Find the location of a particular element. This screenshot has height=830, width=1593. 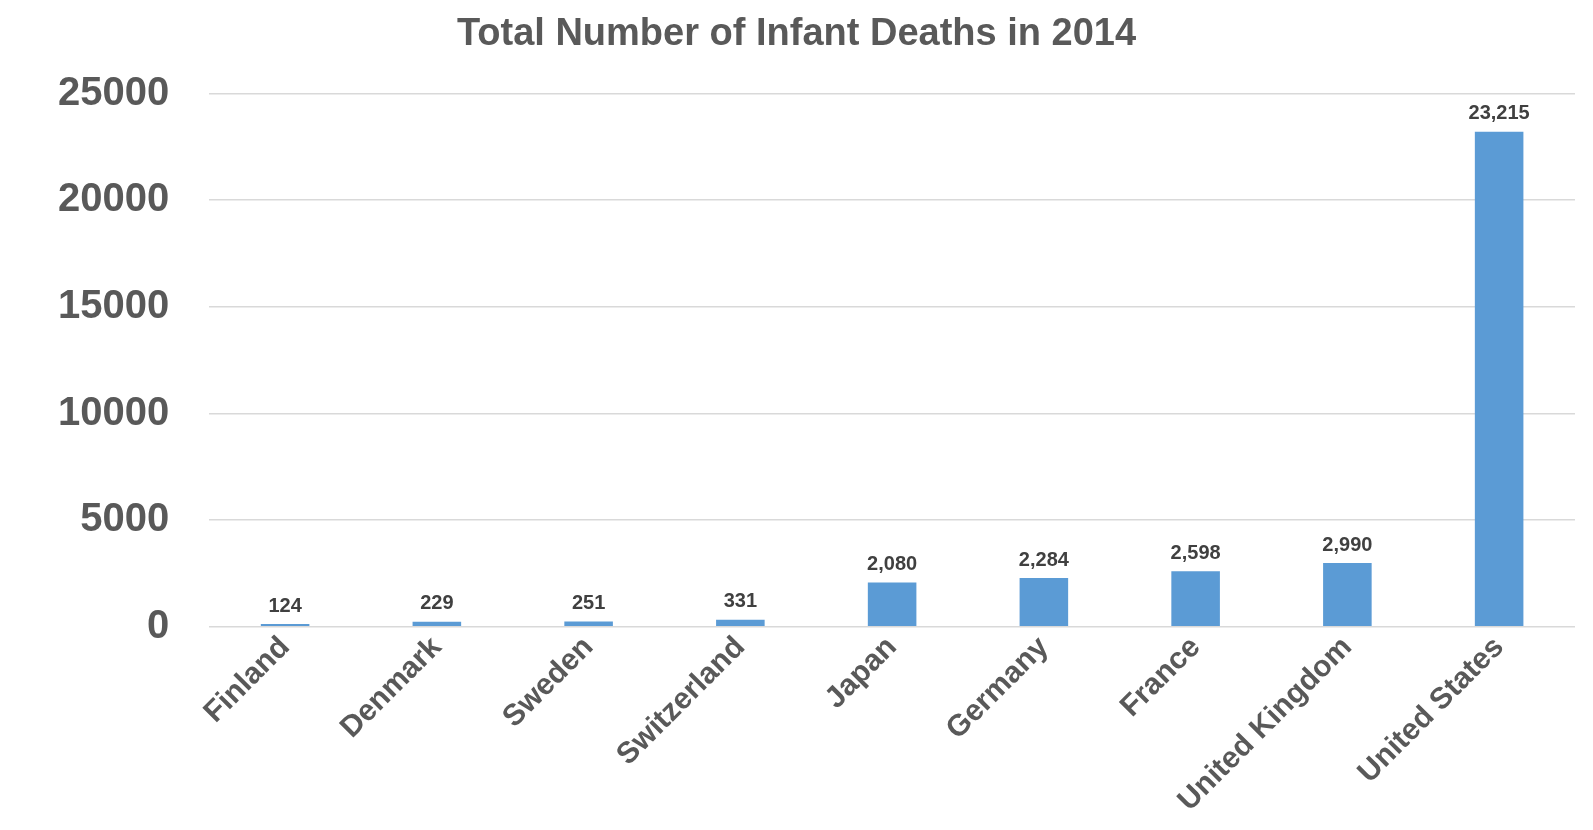

data-label: 331 is located at coordinates (740, 600).